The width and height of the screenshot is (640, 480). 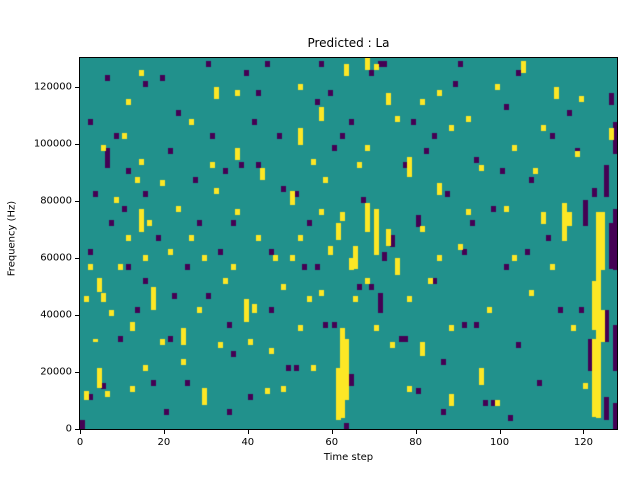 What do you see at coordinates (499, 442) in the screenshot?
I see `x-tick-label: 100` at bounding box center [499, 442].